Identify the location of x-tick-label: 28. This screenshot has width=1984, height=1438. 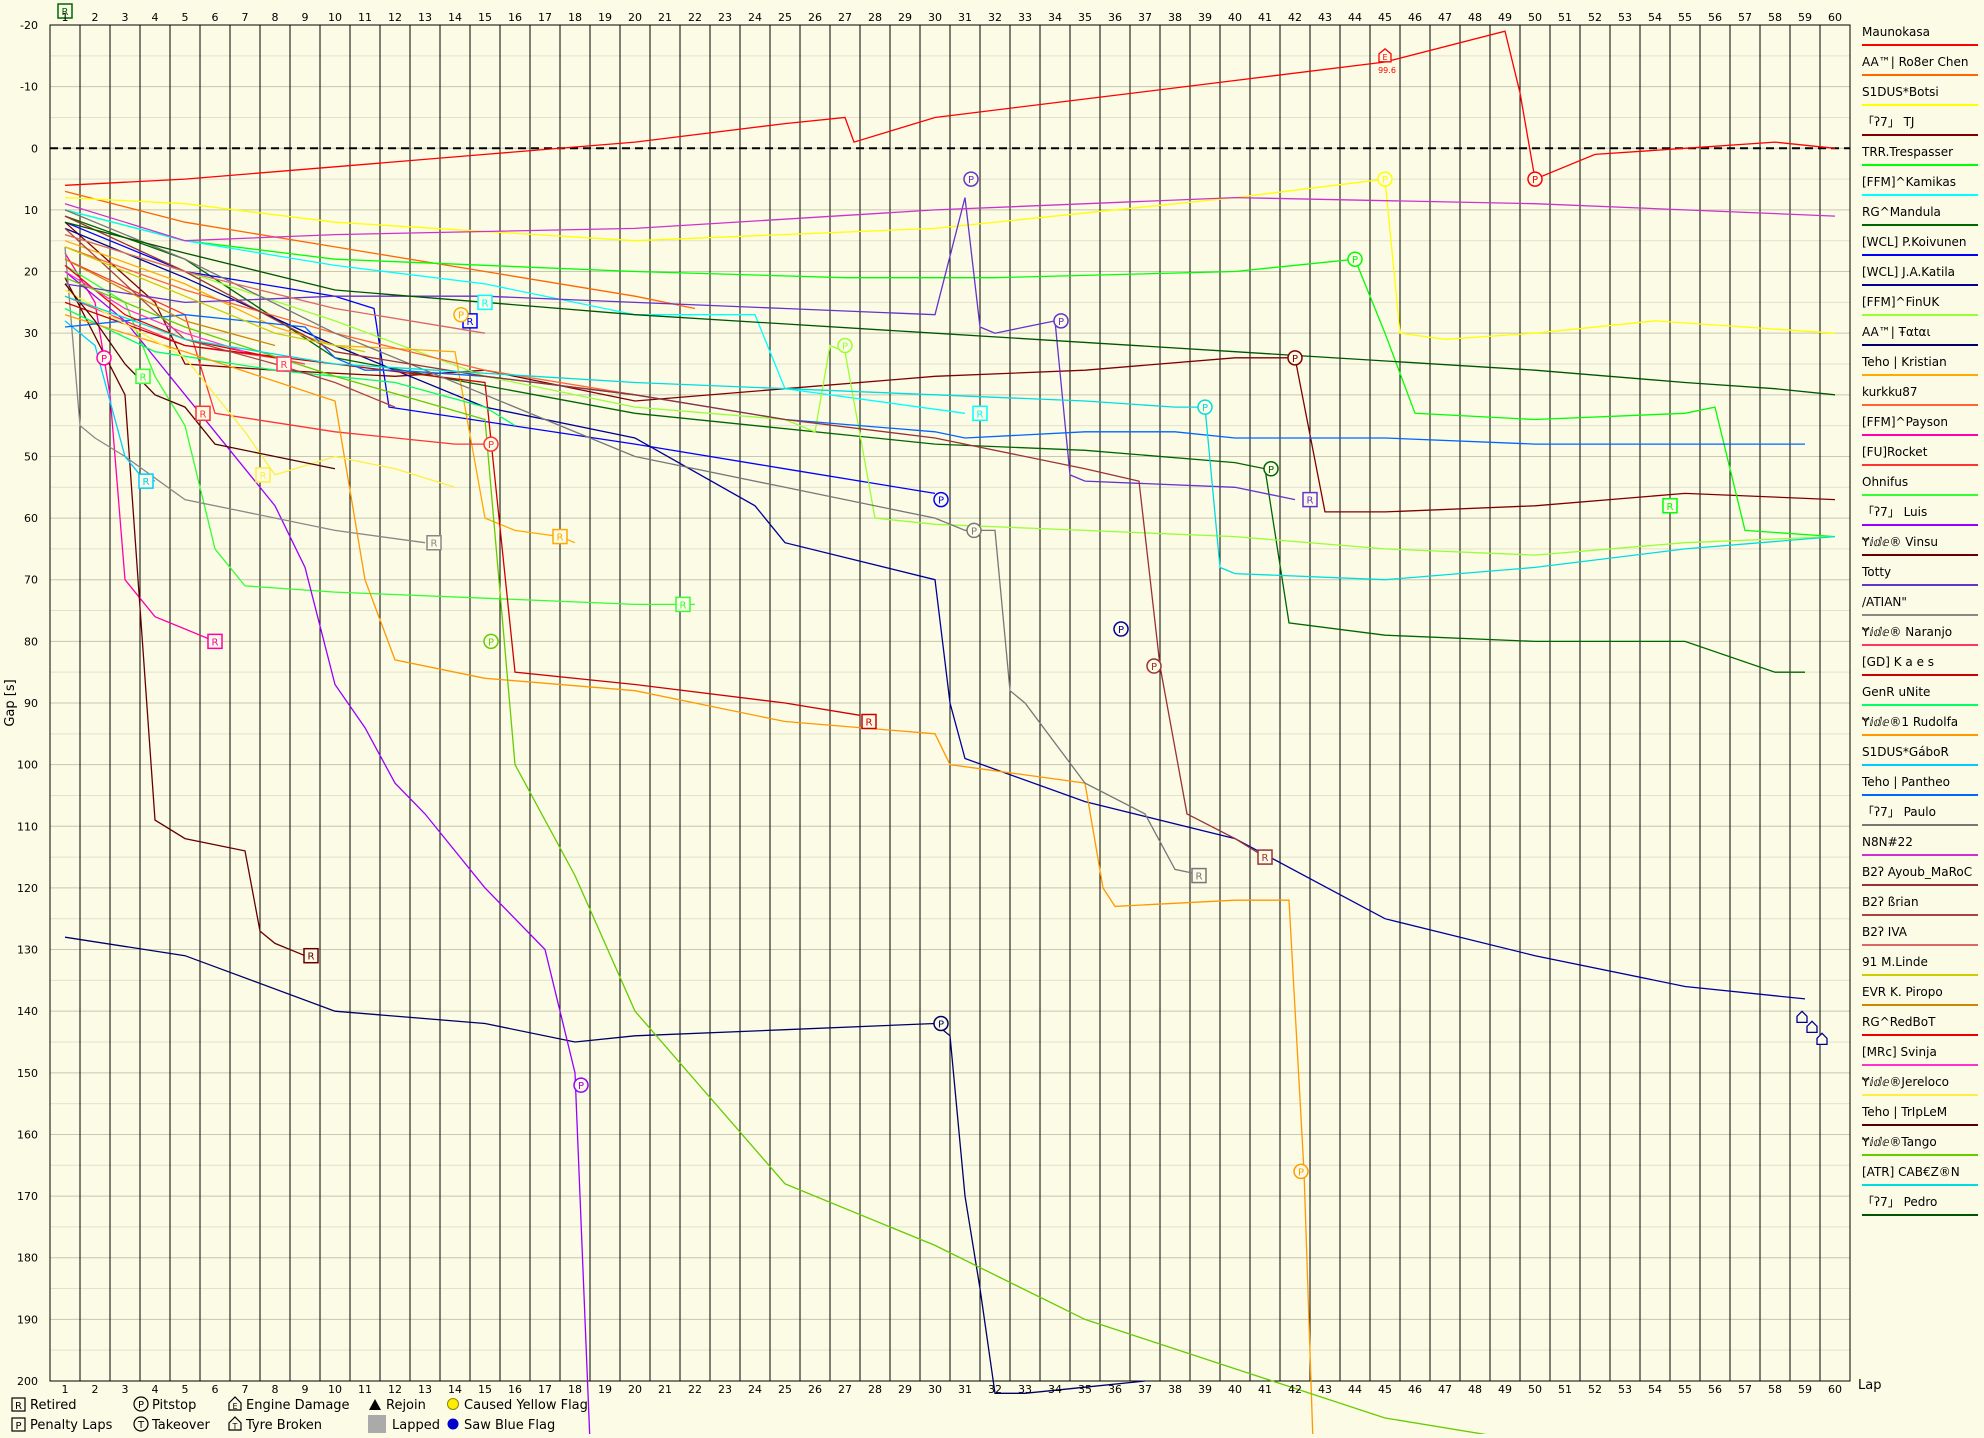
(875, 1389).